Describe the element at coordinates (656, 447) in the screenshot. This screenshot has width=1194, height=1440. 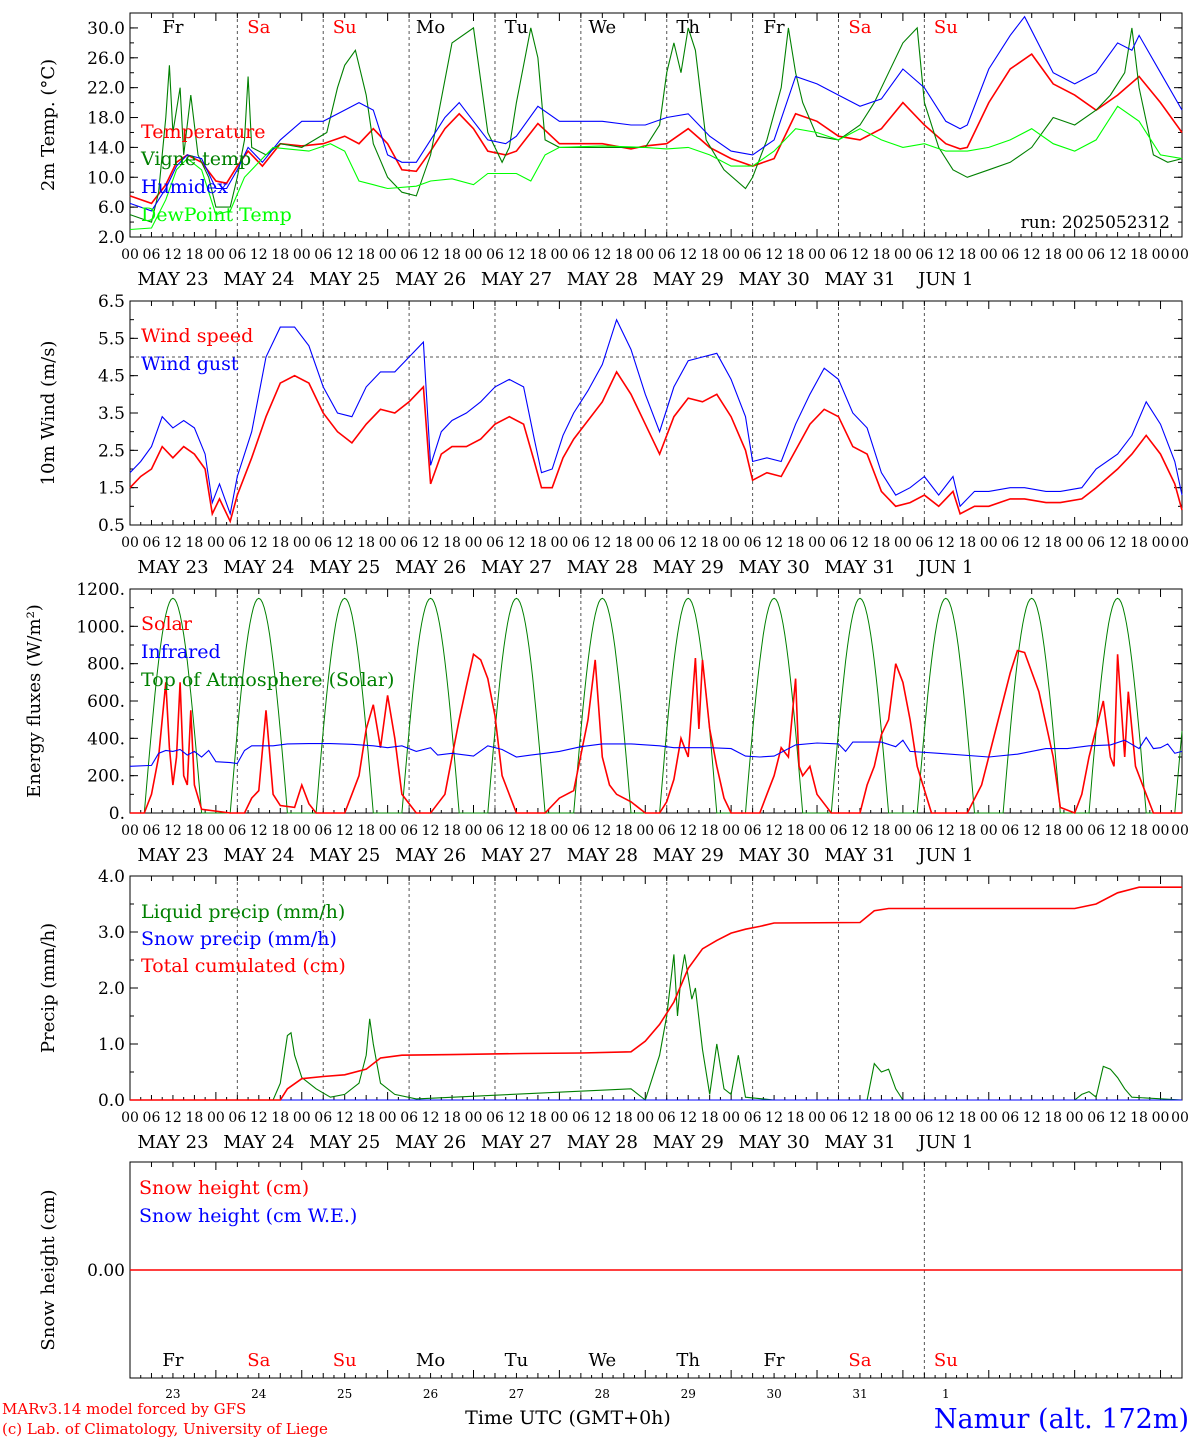
I see `series-wind-speed-line` at that location.